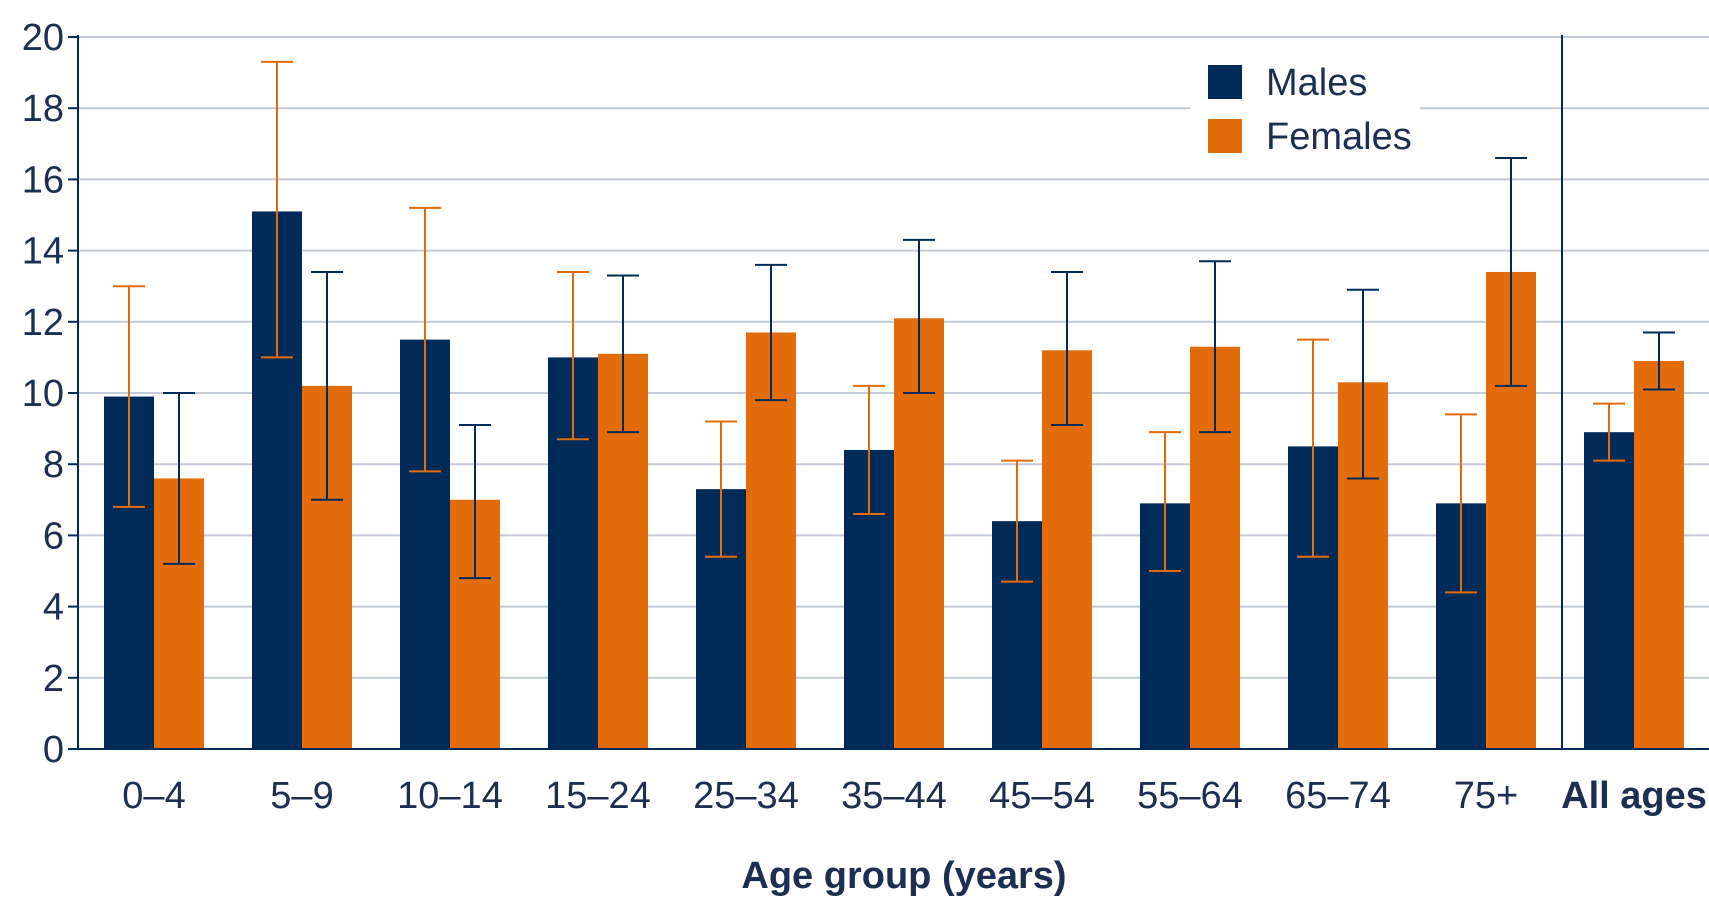 The width and height of the screenshot is (1709, 901). What do you see at coordinates (1305, 105) in the screenshot?
I see `legend: Males Females` at bounding box center [1305, 105].